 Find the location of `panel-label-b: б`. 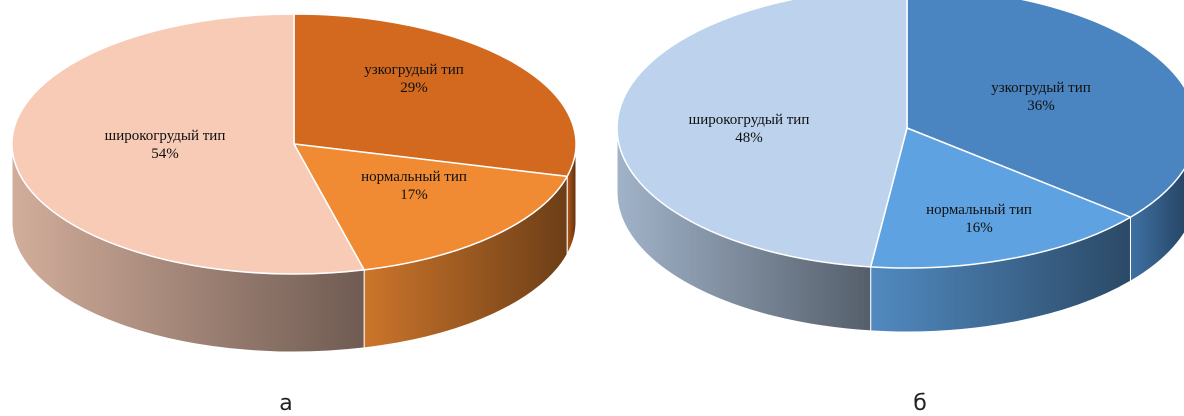

panel-label-b: б is located at coordinates (920, 403).